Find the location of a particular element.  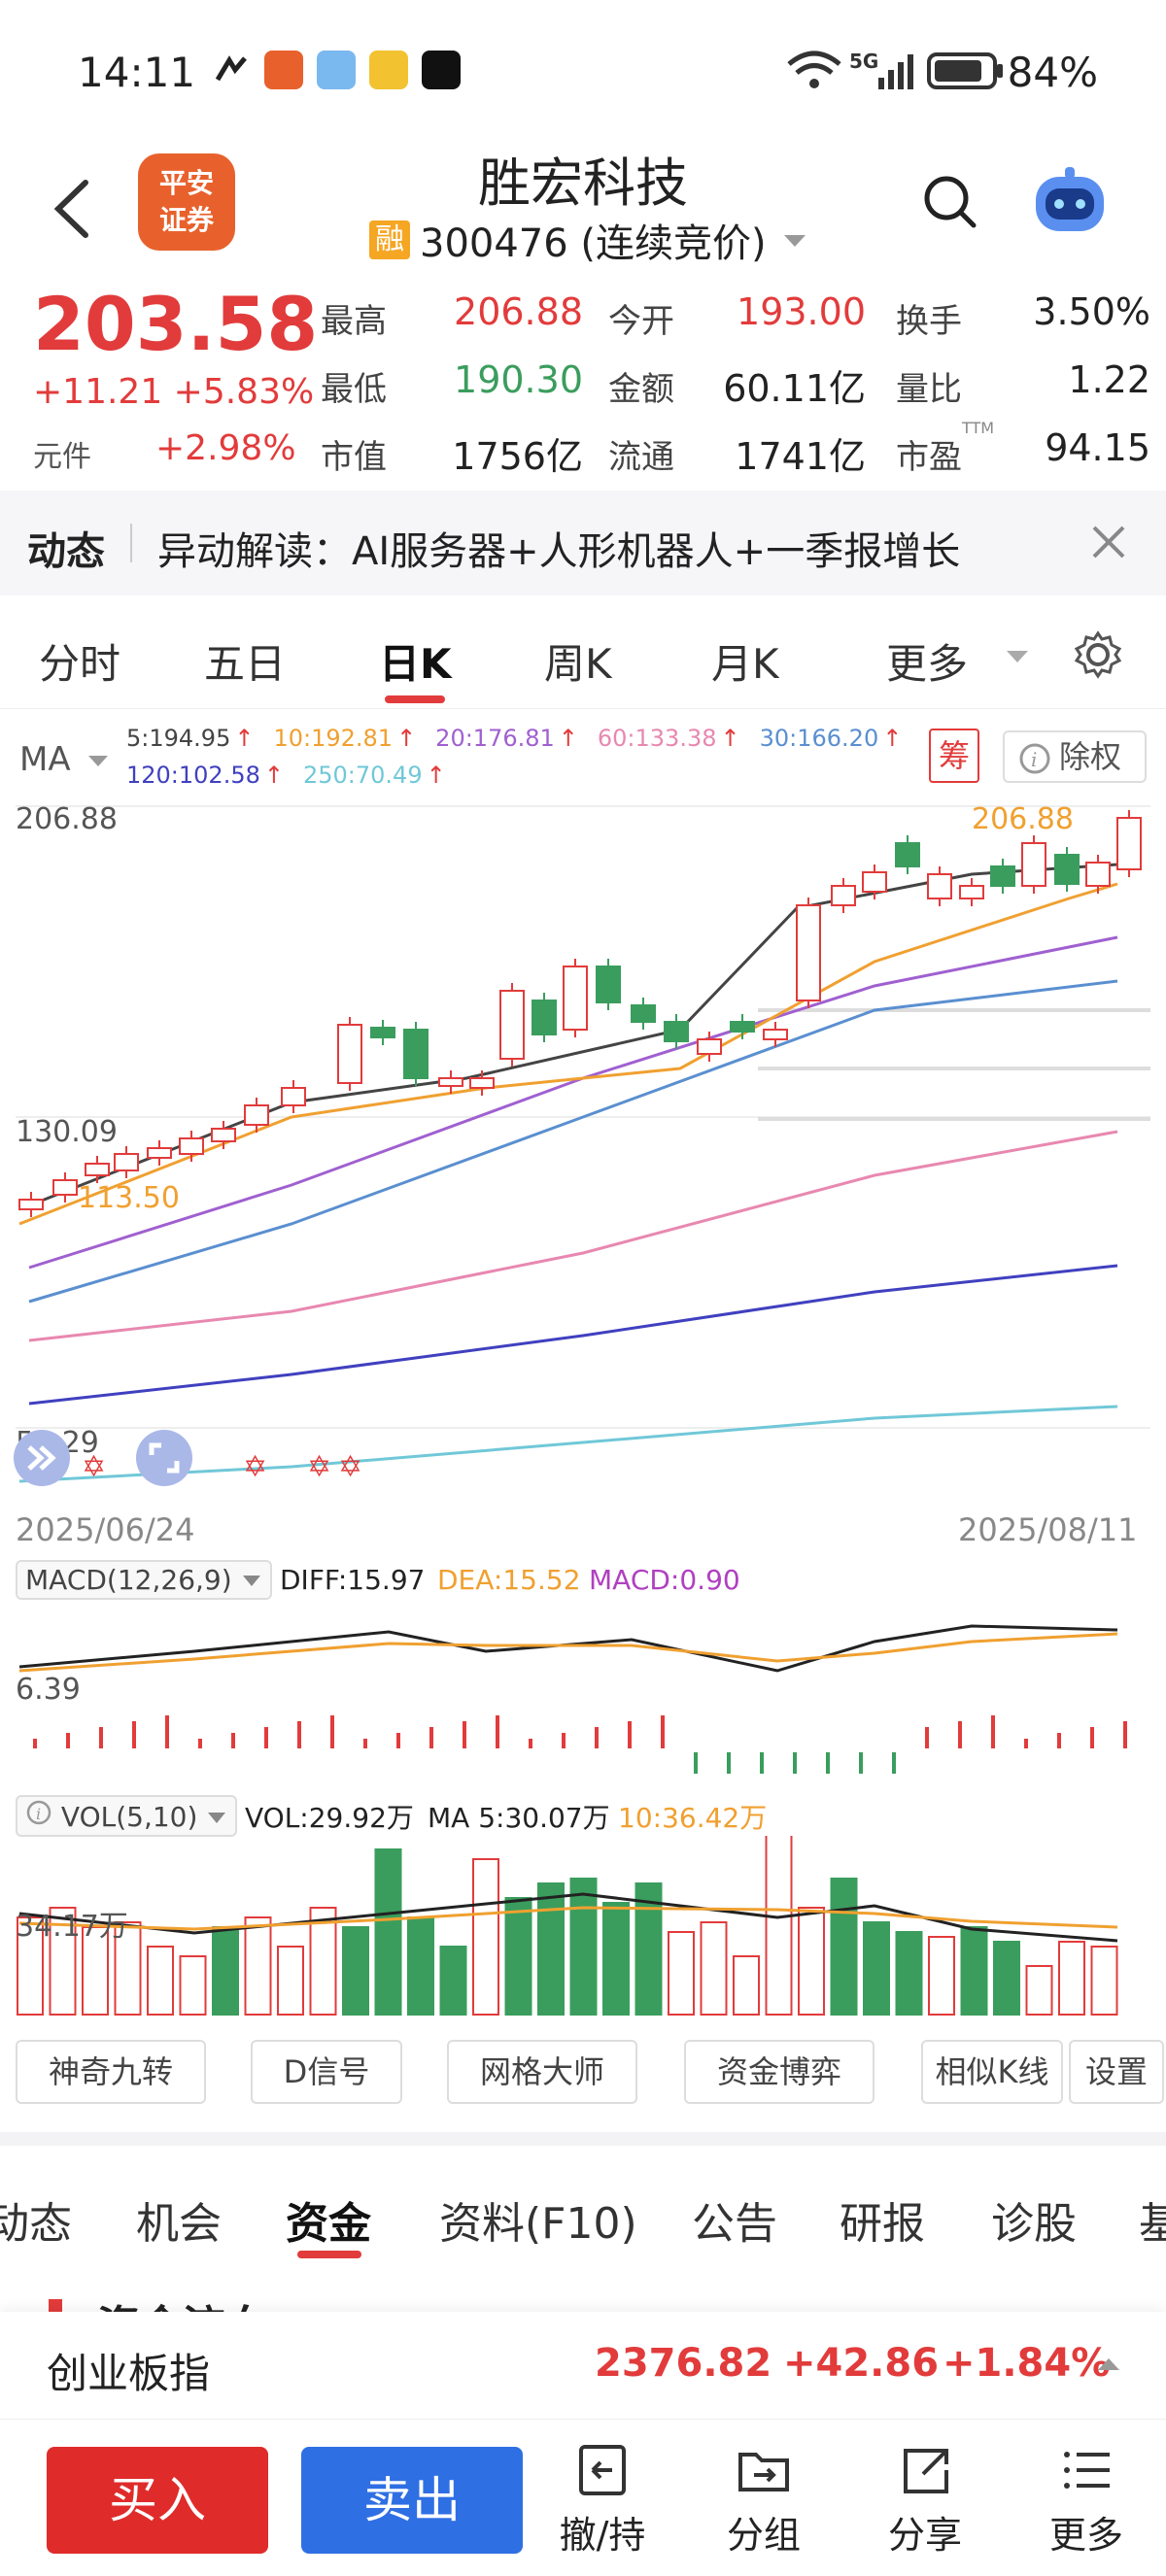

expand-panel-icon is located at coordinates (42, 1458).